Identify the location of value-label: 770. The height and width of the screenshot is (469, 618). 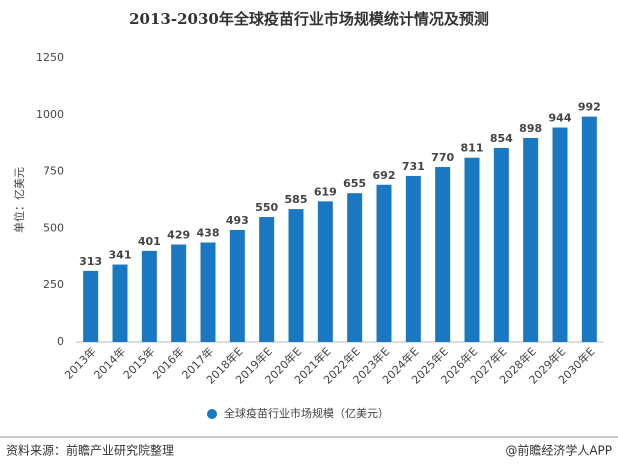
(442, 157).